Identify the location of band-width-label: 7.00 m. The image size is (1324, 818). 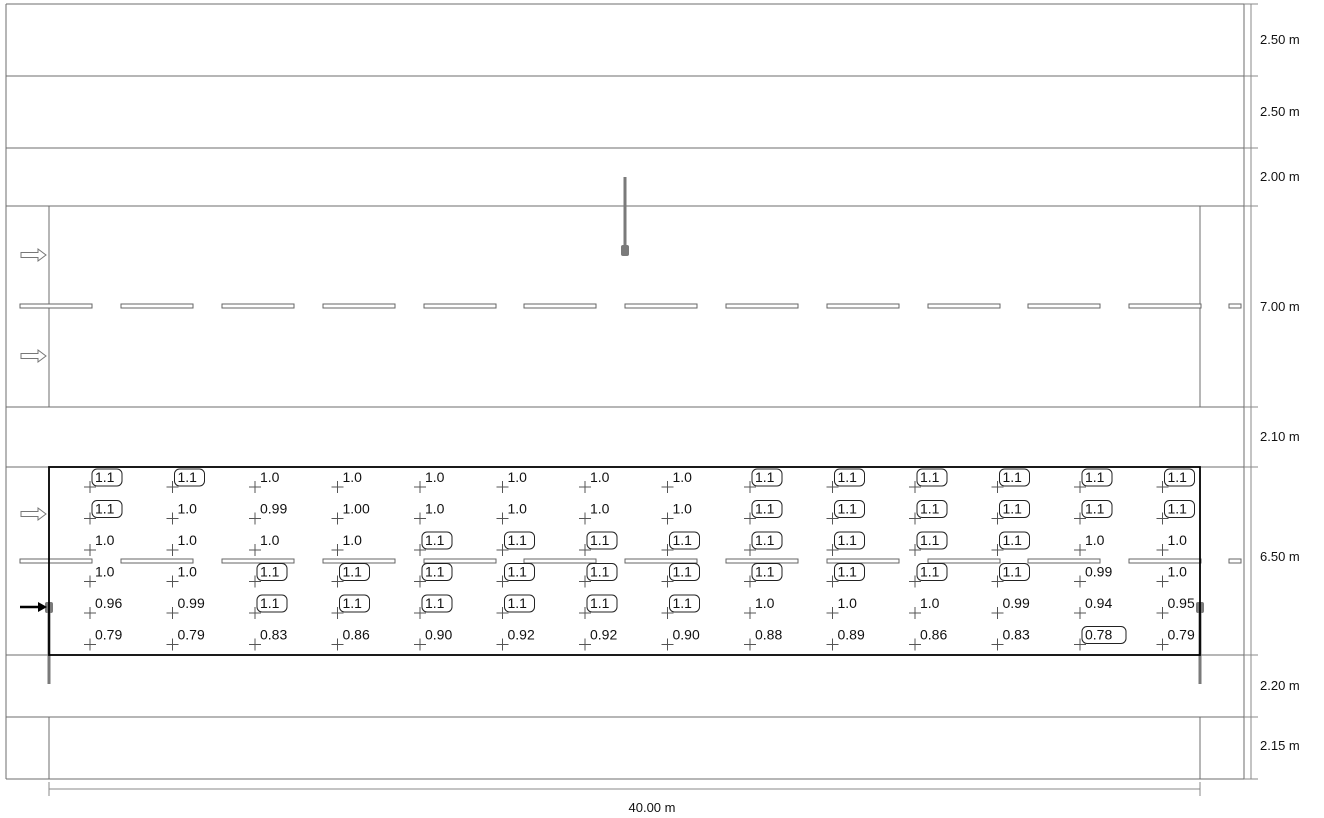
(1280, 306).